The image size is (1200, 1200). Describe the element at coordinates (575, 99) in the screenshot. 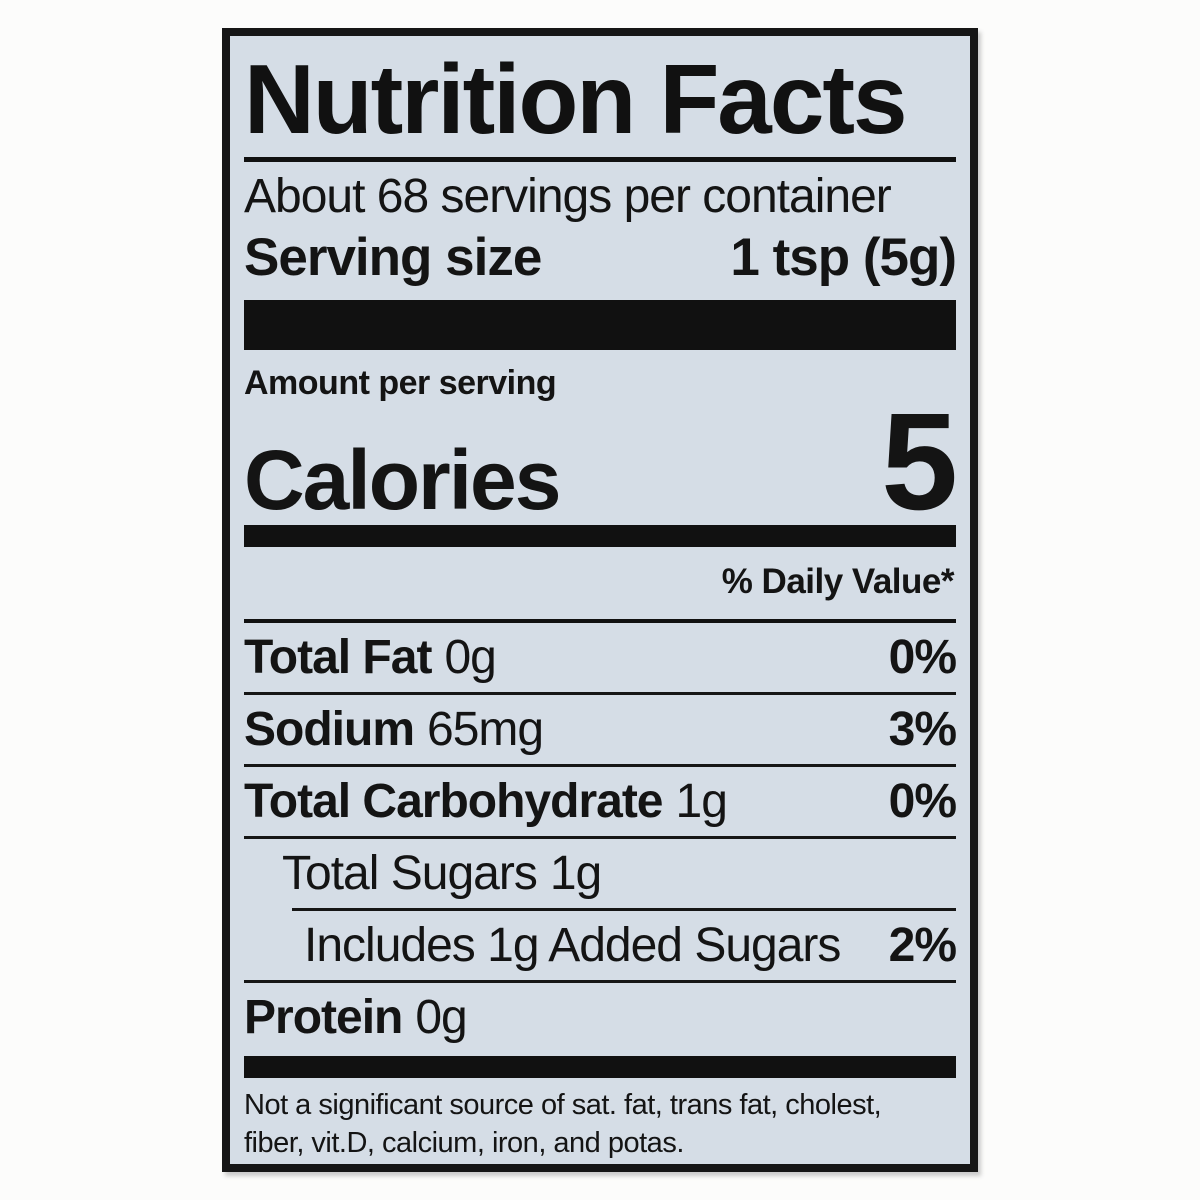

I see `label-title: Nutrition Facts` at that location.